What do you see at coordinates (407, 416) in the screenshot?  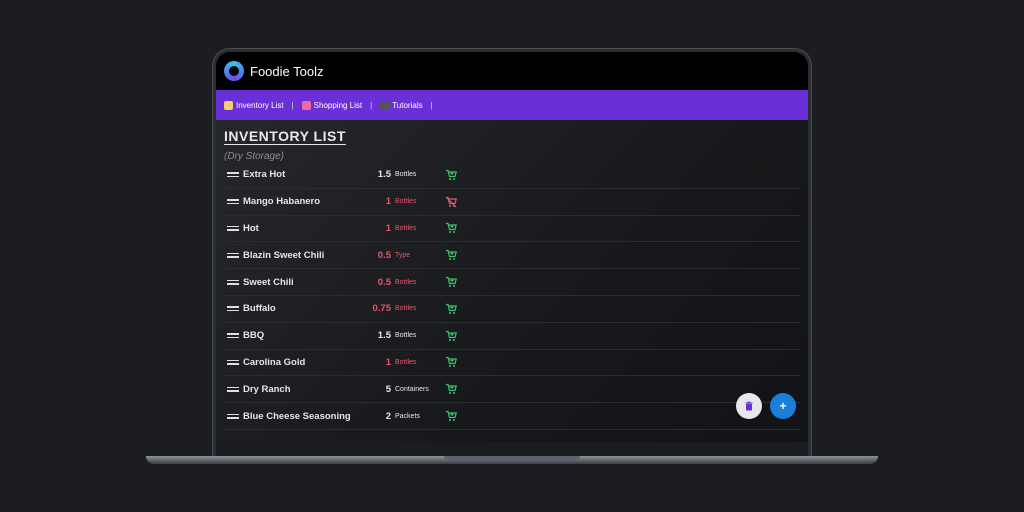 I see `item-unit: Packets` at bounding box center [407, 416].